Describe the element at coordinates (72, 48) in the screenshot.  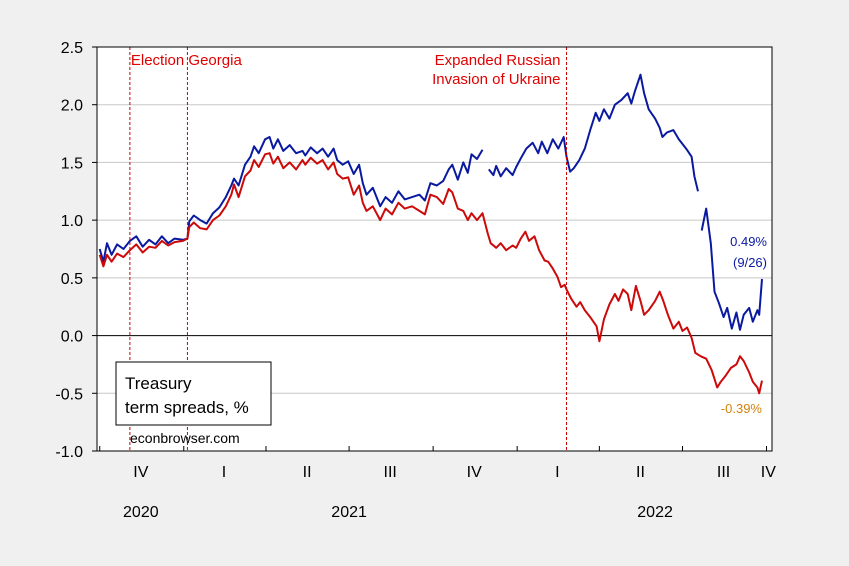
I see `y-tick-label: 2.5` at that location.